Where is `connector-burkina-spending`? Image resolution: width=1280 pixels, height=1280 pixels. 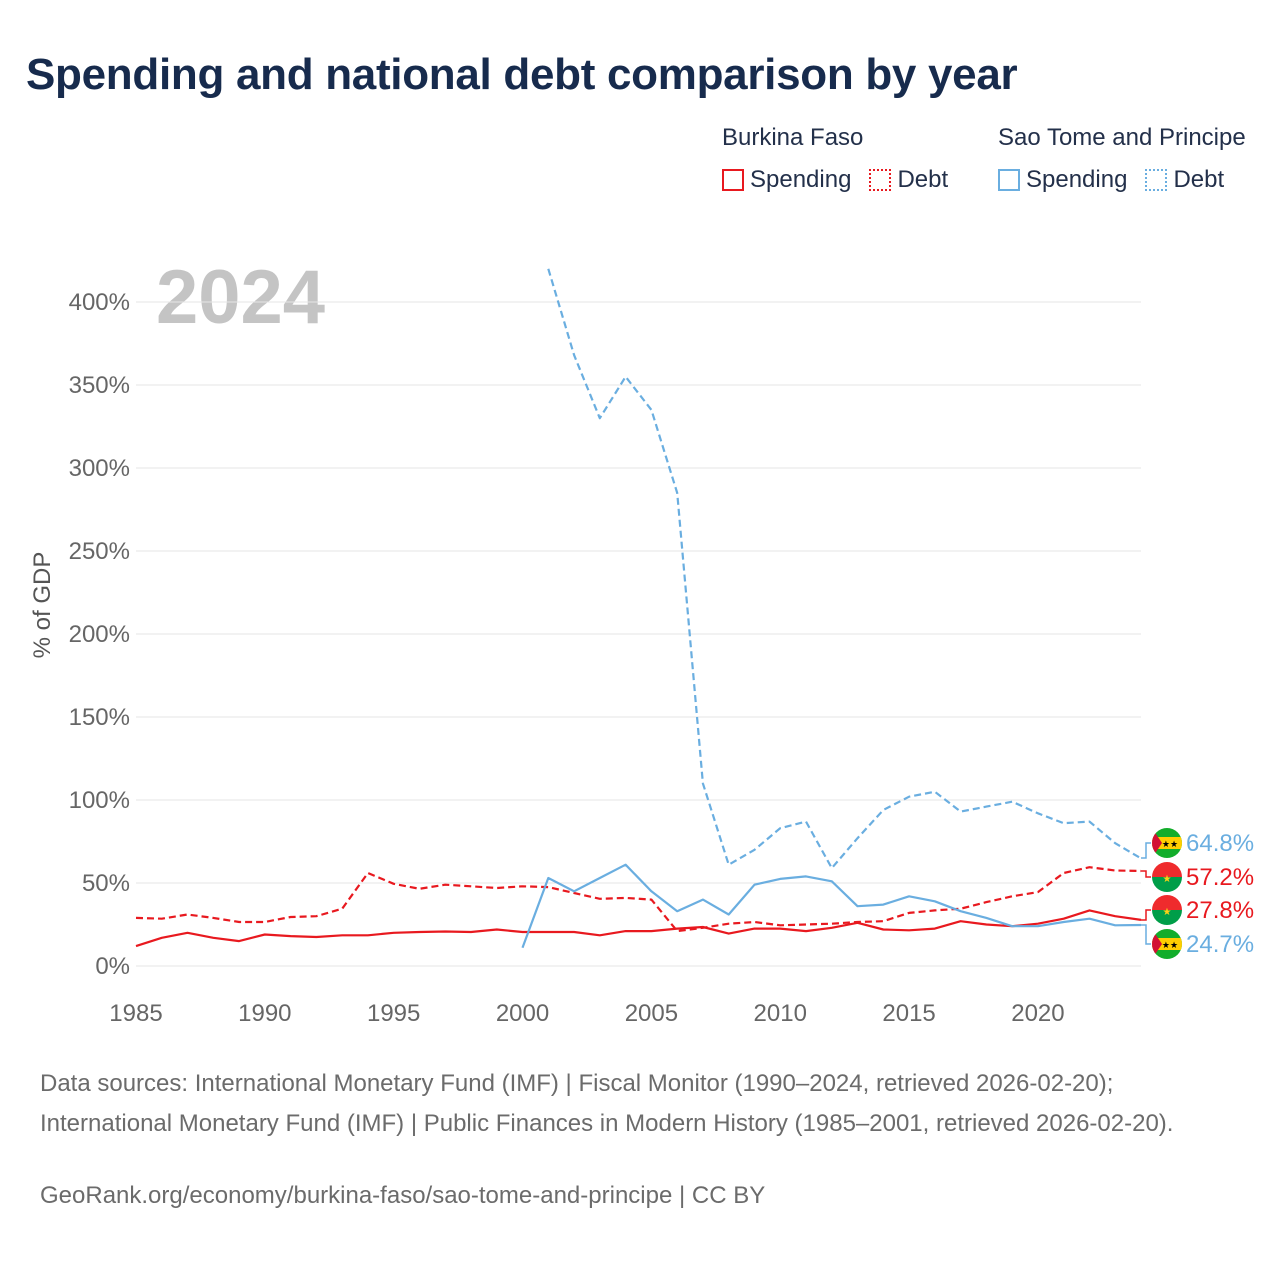
connector-burkina-spending is located at coordinates (1146, 915).